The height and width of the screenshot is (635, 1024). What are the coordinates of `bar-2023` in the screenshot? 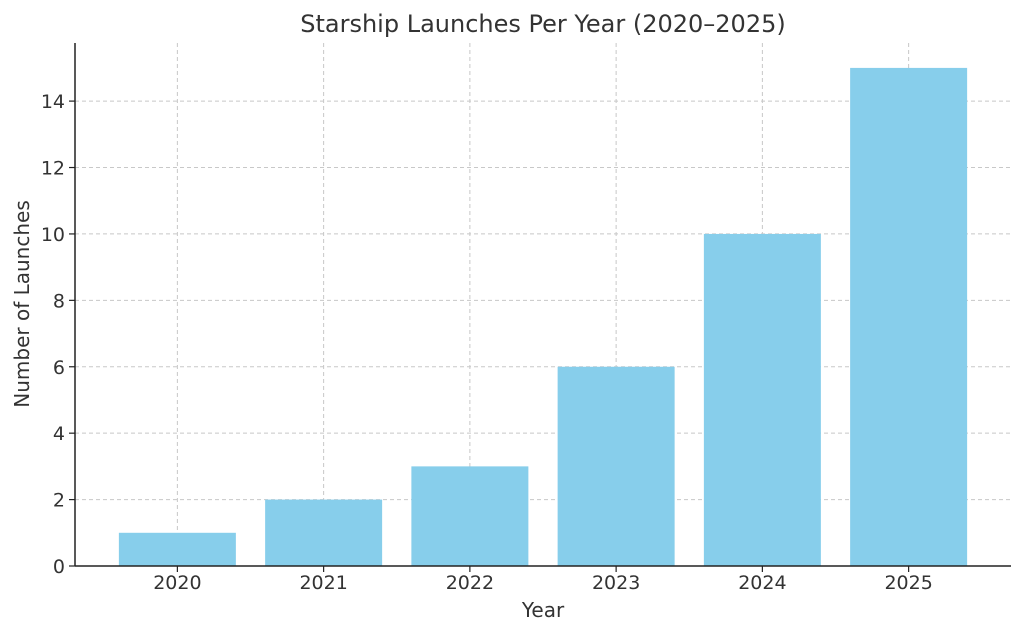 It's located at (616, 466).